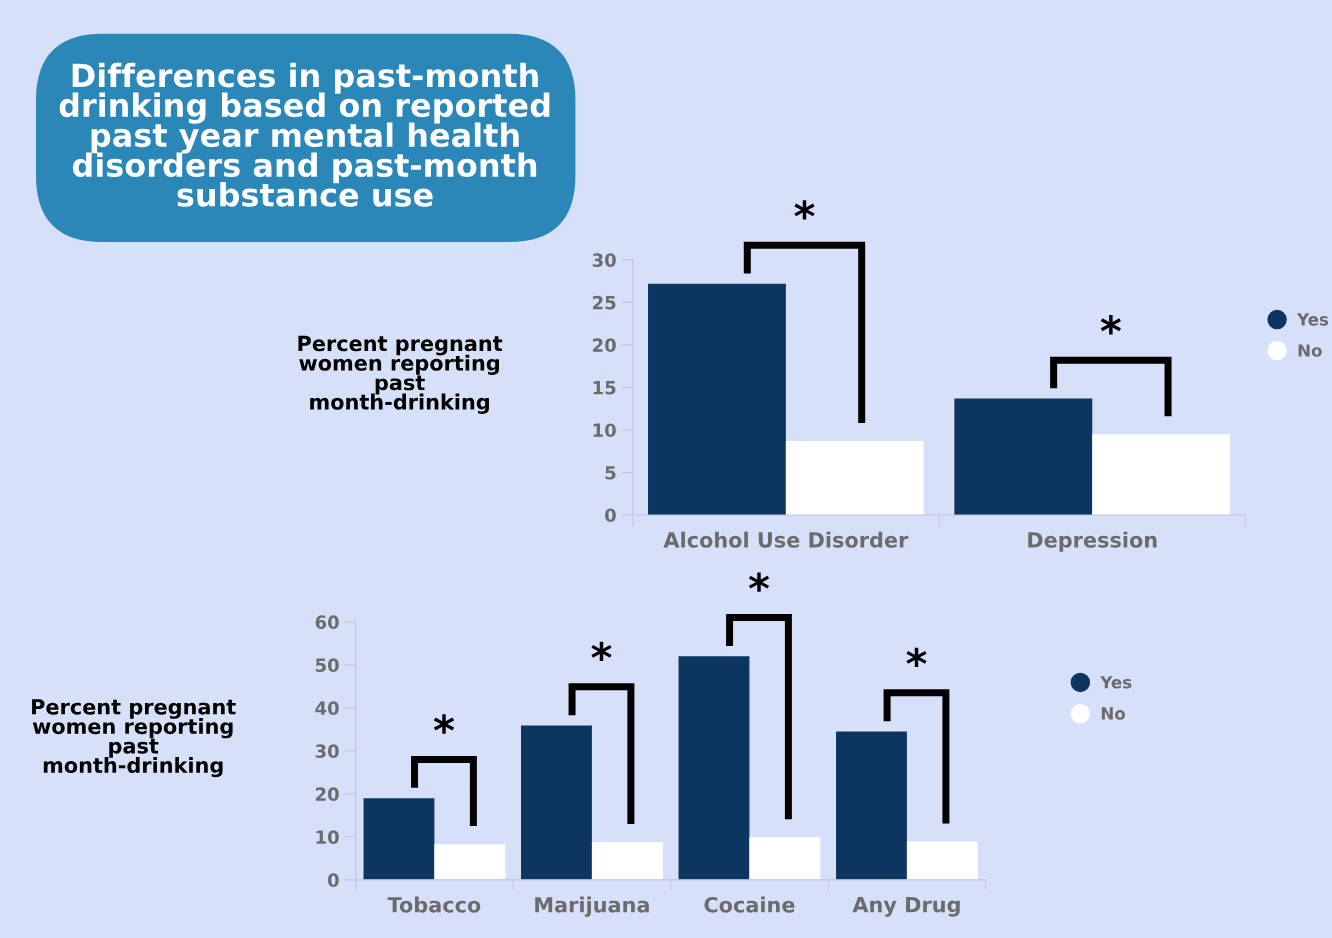 This screenshot has width=1332, height=938. Describe the element at coordinates (610, 473) in the screenshot. I see `y-tick-label: 5` at that location.